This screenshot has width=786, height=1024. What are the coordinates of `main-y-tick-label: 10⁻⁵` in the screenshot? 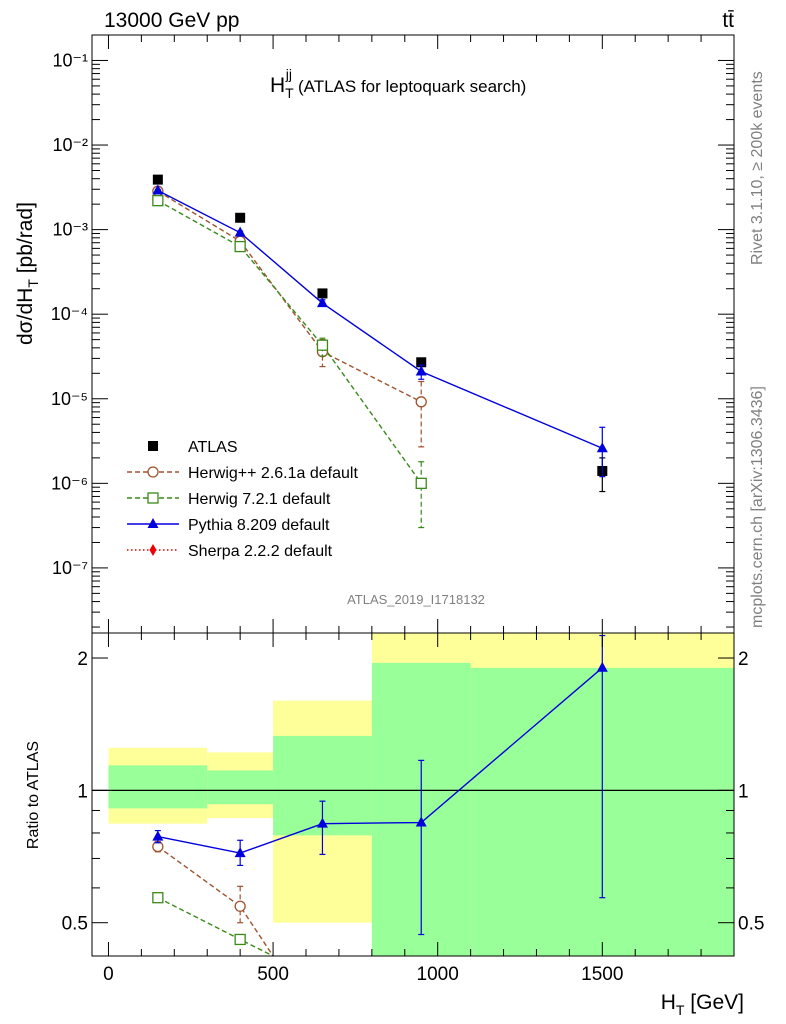 It's located at (69, 399).